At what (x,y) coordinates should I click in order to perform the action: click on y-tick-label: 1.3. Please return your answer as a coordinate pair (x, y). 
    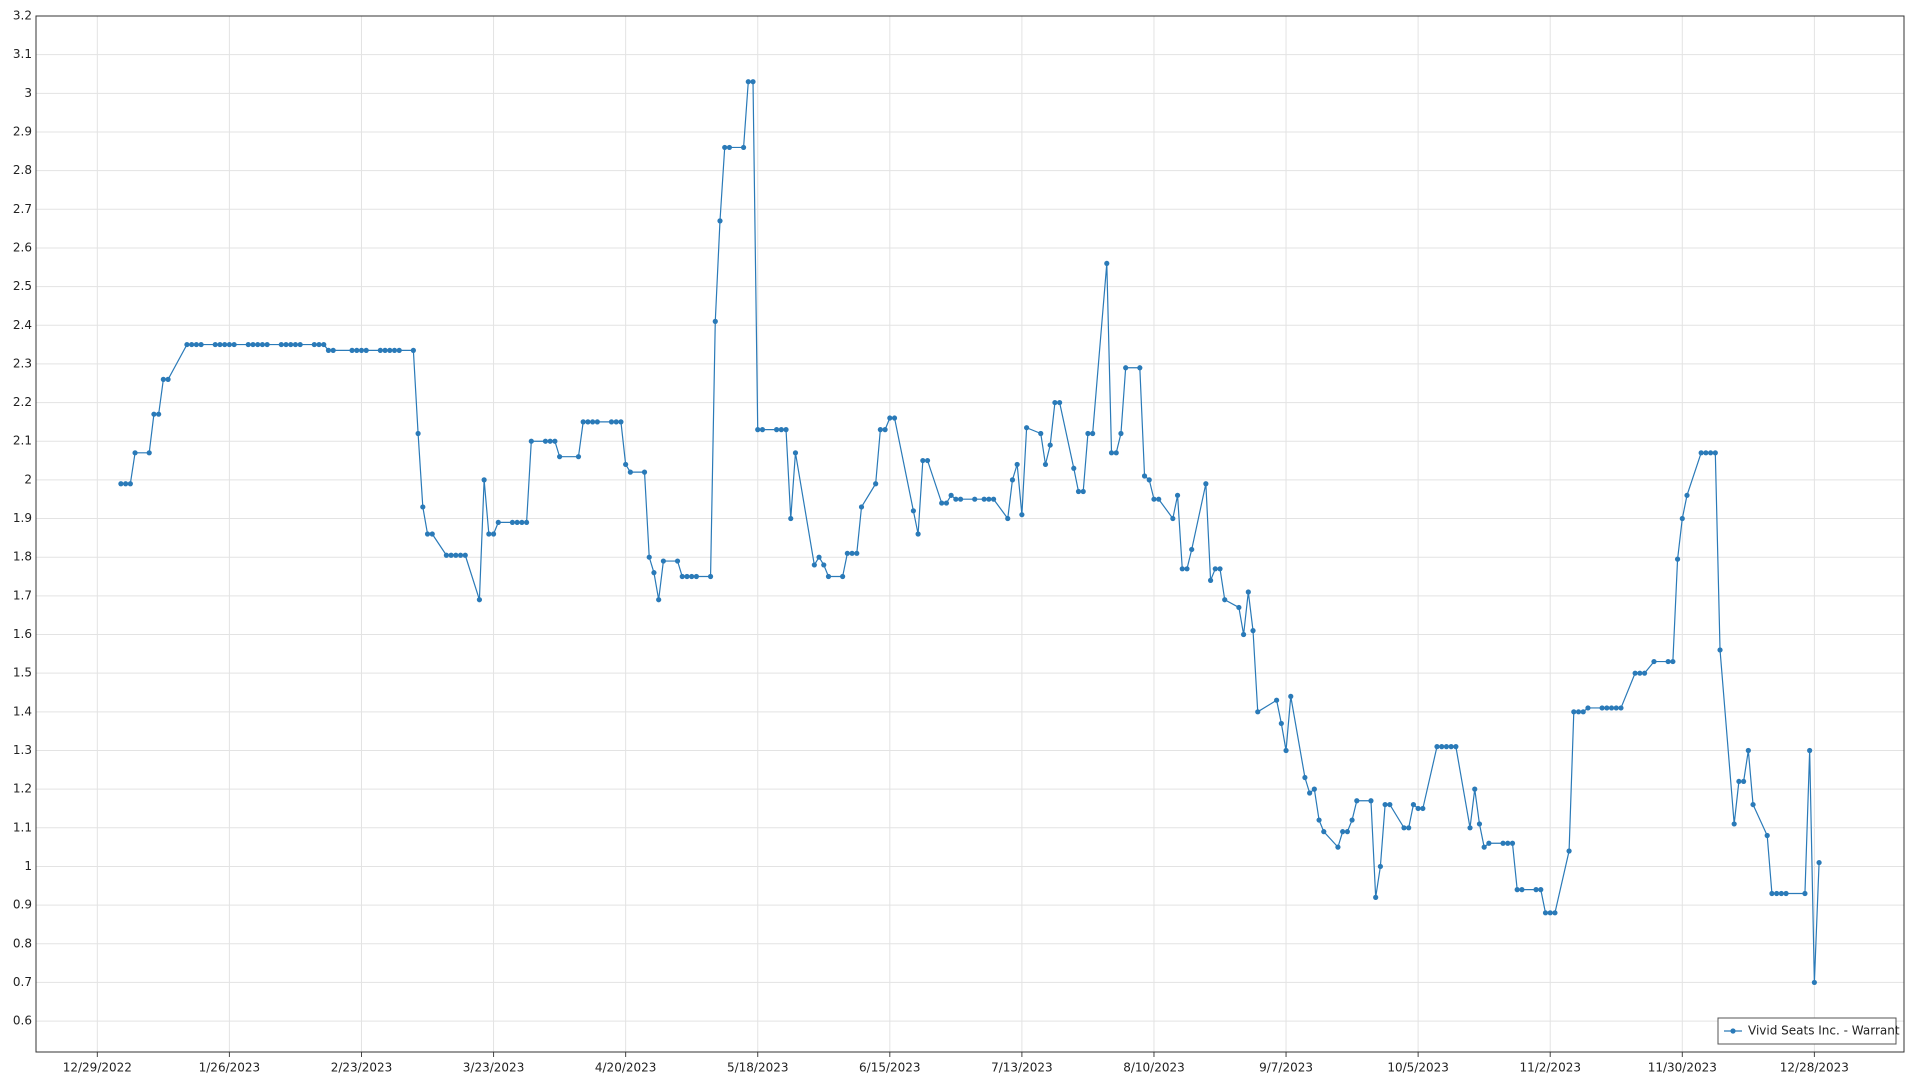
    Looking at the image, I should click on (22, 750).